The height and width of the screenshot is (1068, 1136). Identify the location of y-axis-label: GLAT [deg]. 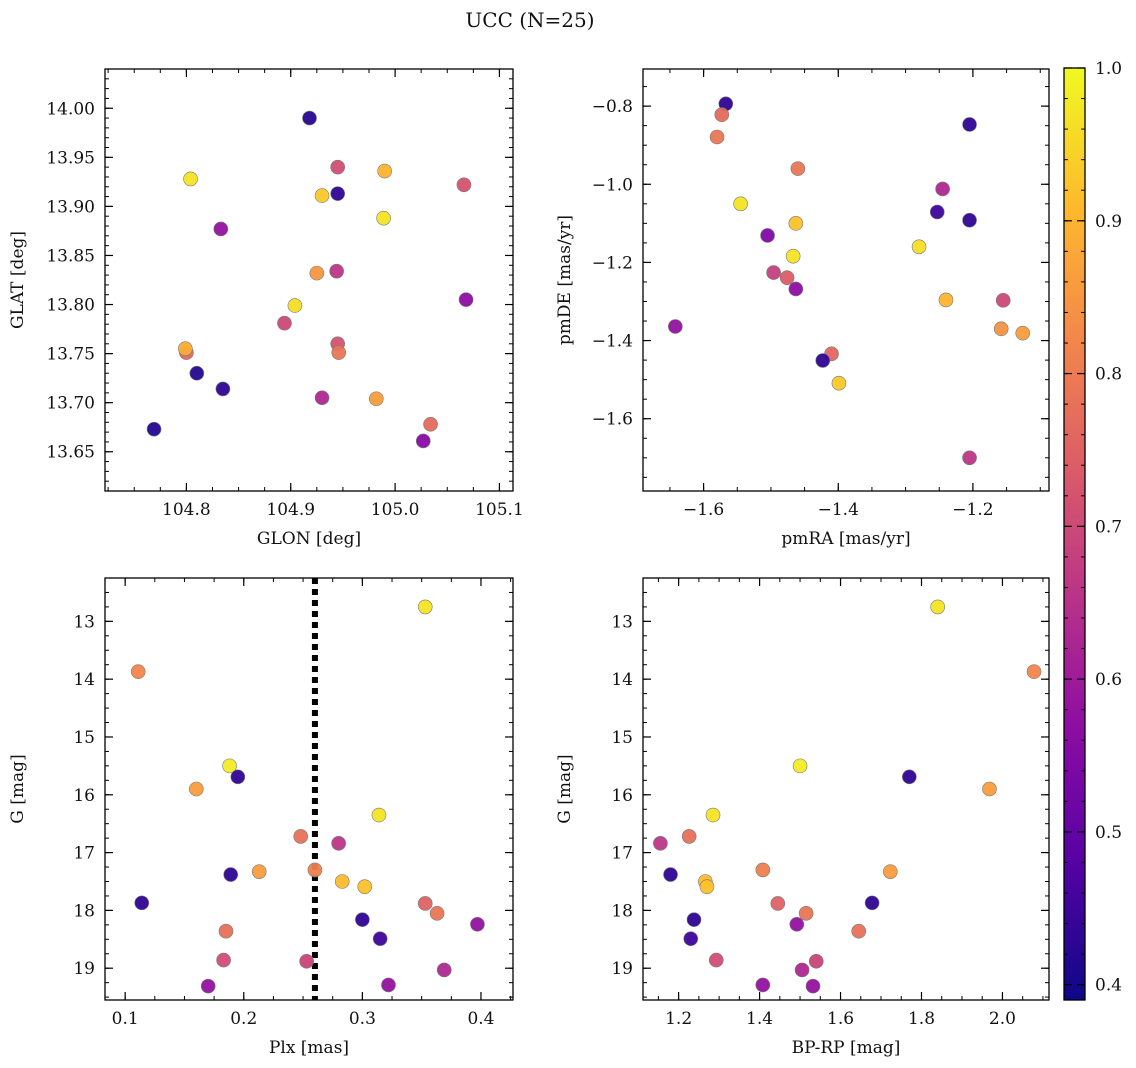
(18, 280).